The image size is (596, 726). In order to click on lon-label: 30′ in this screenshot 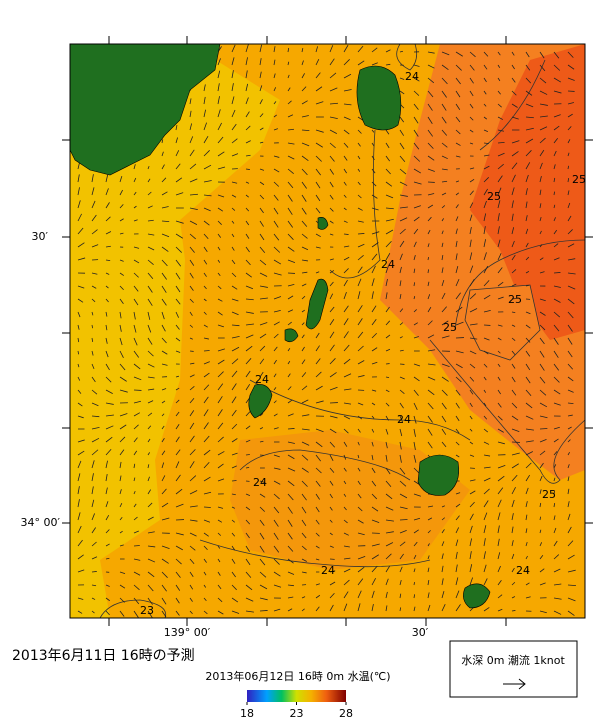, I will do `click(420, 632)`.